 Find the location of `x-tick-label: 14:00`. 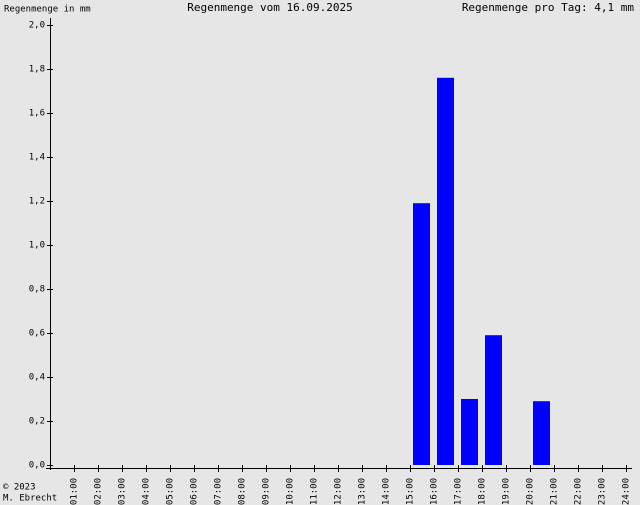

x-tick-label: 14:00 is located at coordinates (387, 491).